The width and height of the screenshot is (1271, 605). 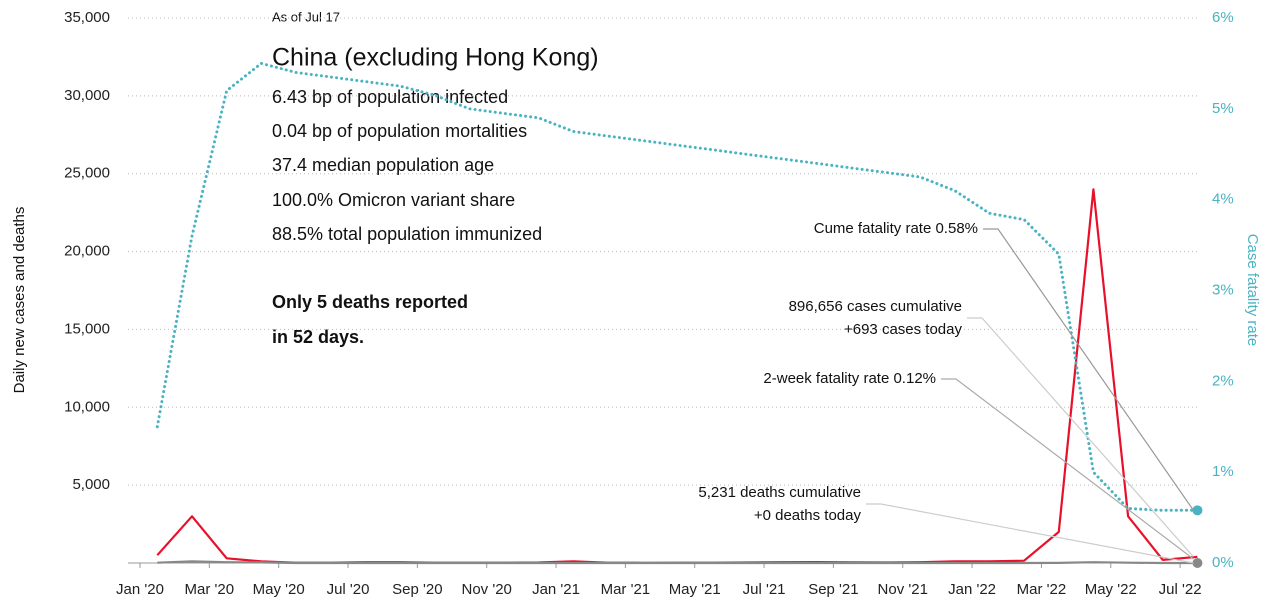 What do you see at coordinates (695, 589) in the screenshot?
I see `x-tick-label: May '21` at bounding box center [695, 589].